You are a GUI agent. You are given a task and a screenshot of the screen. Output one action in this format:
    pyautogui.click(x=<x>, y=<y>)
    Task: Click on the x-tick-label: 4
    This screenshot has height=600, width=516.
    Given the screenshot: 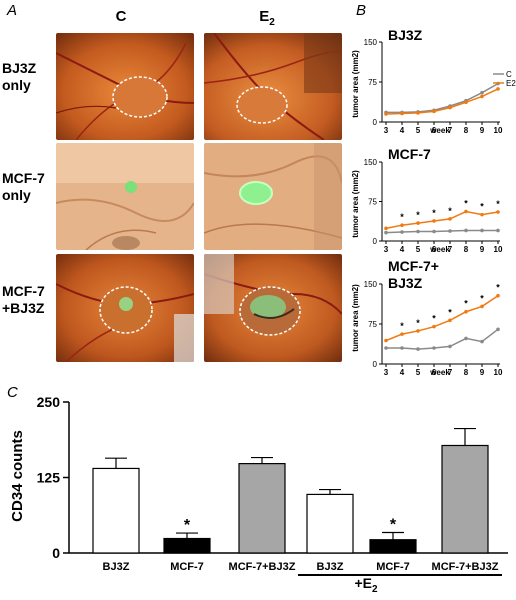 What is the action you would take?
    pyautogui.click(x=402, y=372)
    